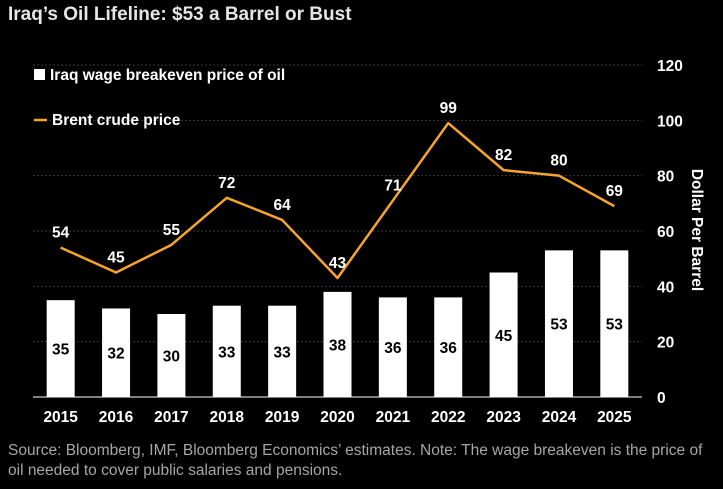 Image resolution: width=723 pixels, height=489 pixels. What do you see at coordinates (615, 191) in the screenshot?
I see `line-value-label: 69` at bounding box center [615, 191].